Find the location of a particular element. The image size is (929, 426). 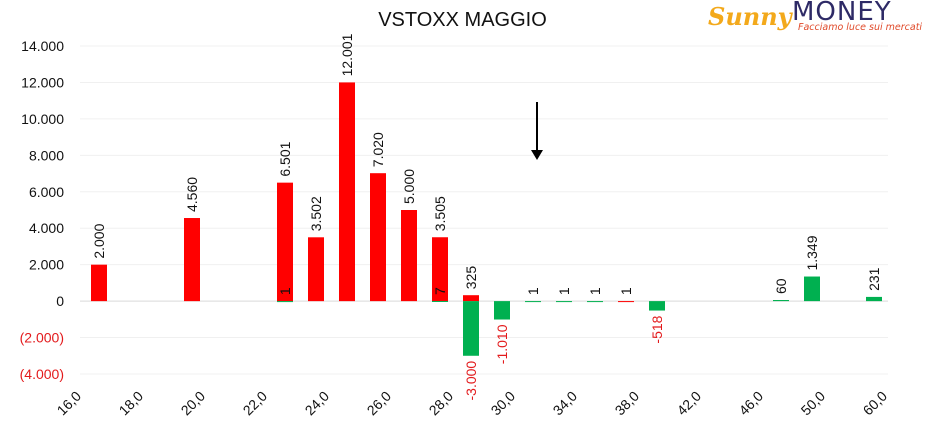

data-label: 7.020 is located at coordinates (378, 149).